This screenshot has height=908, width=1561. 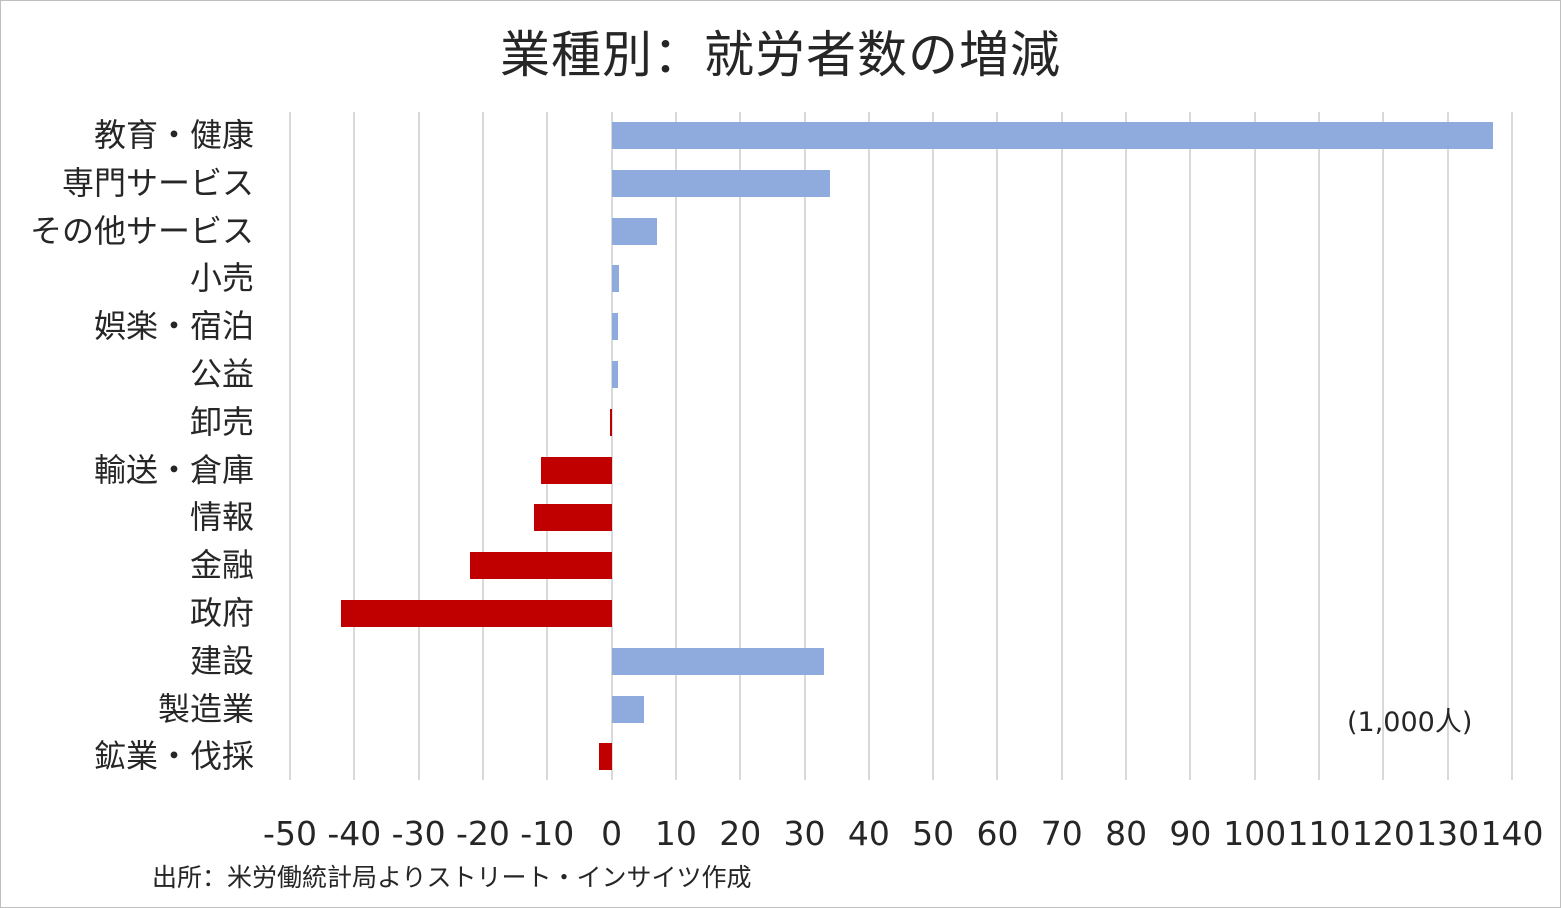 I want to click on x-tick-label: -40, so click(x=354, y=833).